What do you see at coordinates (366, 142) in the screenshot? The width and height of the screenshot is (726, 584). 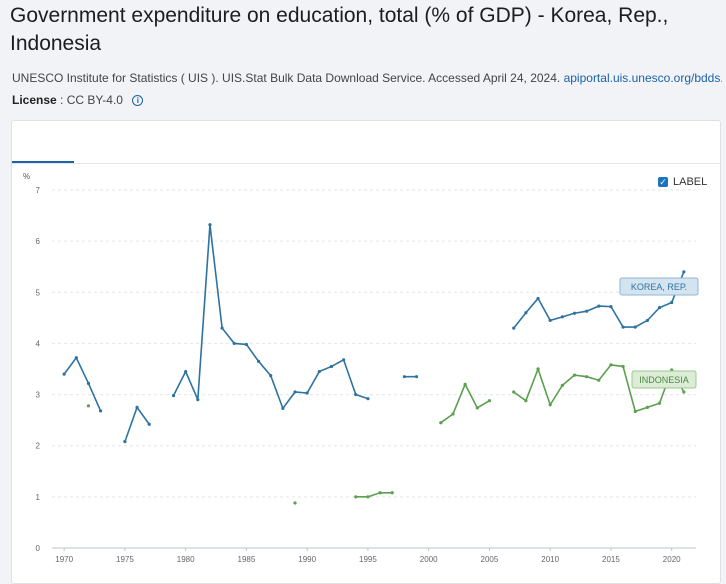 I see `tab-bar` at bounding box center [366, 142].